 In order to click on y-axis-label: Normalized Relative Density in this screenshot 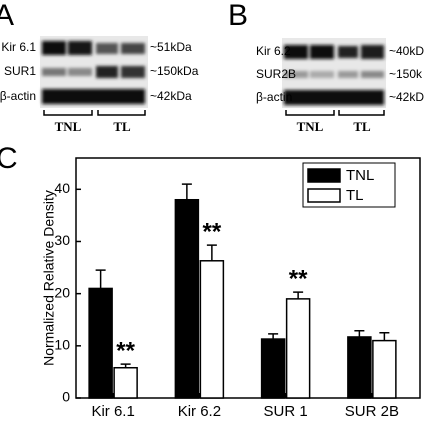, I will do `click(49, 278)`.